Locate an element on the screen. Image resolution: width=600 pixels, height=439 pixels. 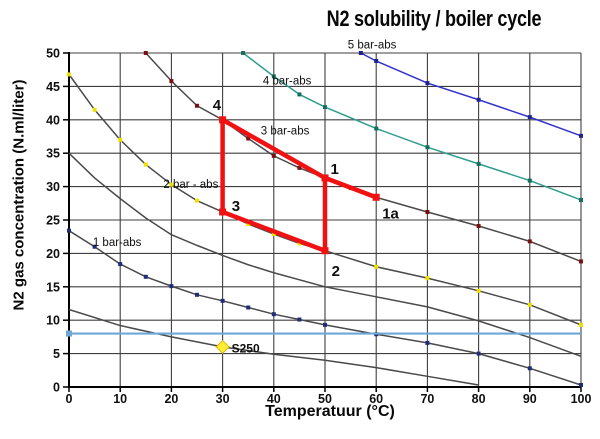
y-tick-label-35: 35 is located at coordinates (53, 154).